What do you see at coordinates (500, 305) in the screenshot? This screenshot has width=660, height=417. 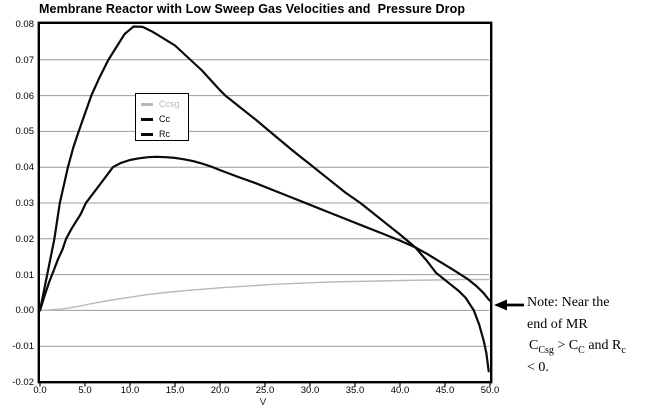 I see `note-arrow-head` at bounding box center [500, 305].